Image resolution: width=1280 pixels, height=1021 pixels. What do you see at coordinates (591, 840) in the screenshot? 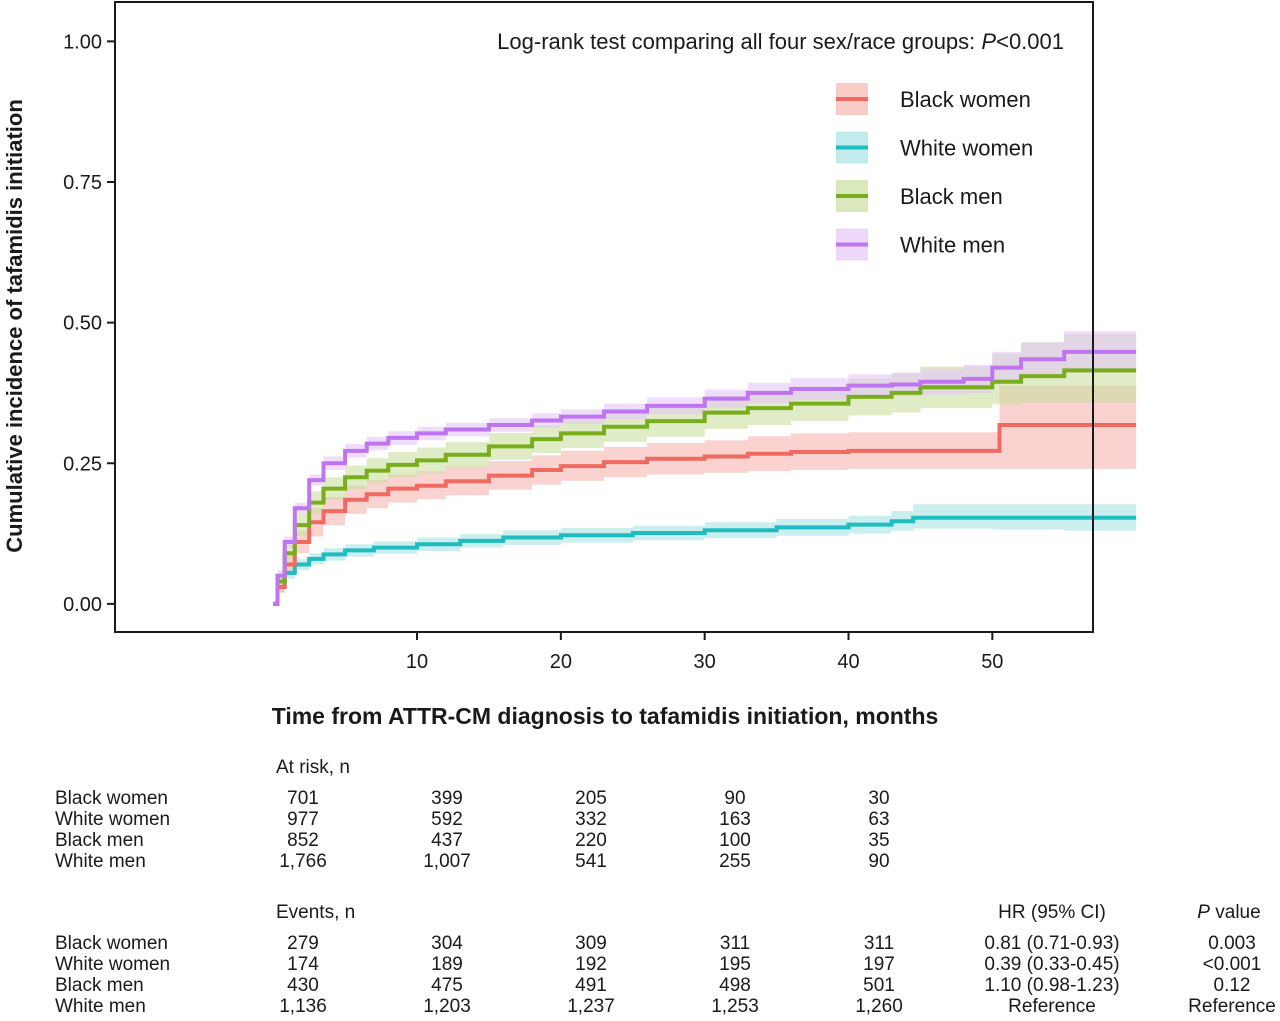
I see `at-risk-cell: 220` at bounding box center [591, 840].